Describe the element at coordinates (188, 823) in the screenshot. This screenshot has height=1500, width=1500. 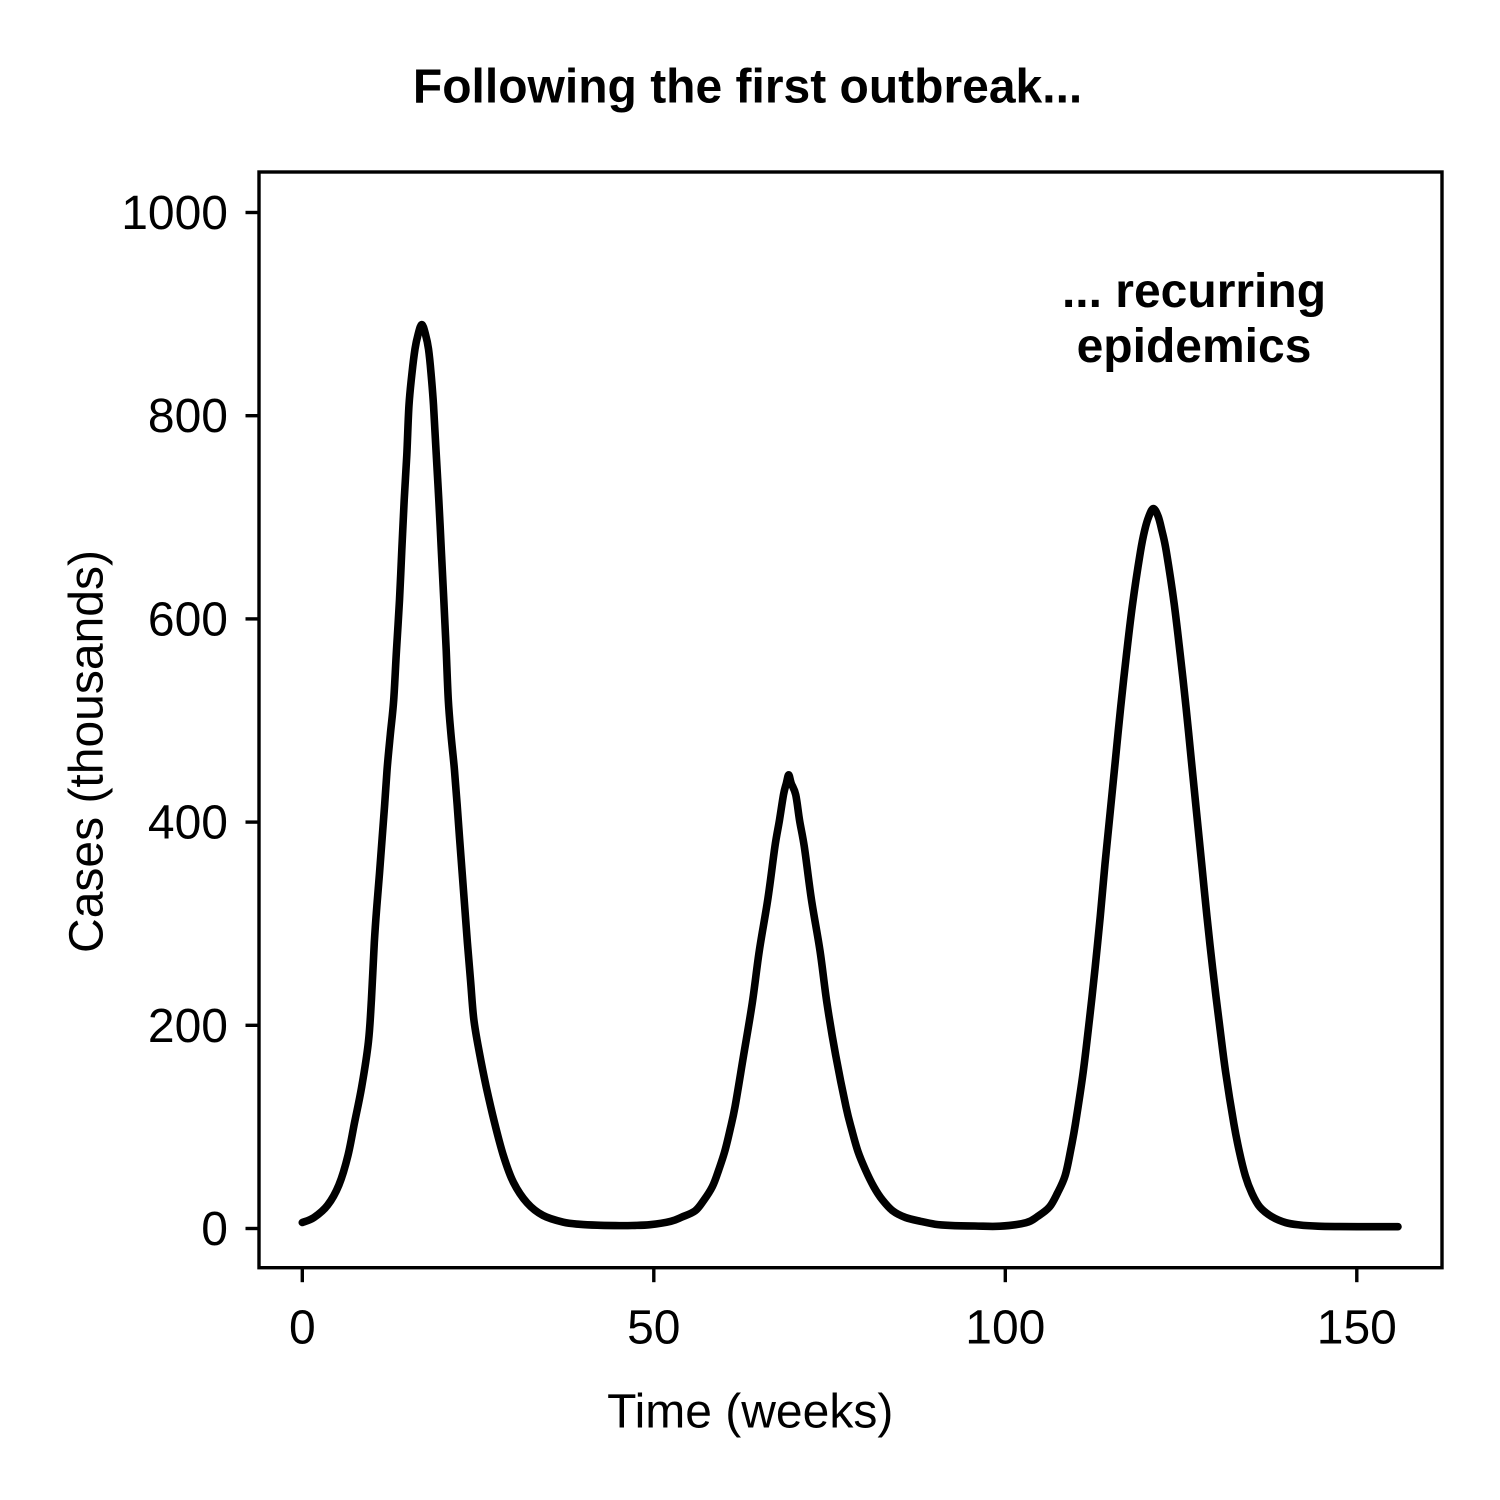
I see `svg-text: 400` at that location.